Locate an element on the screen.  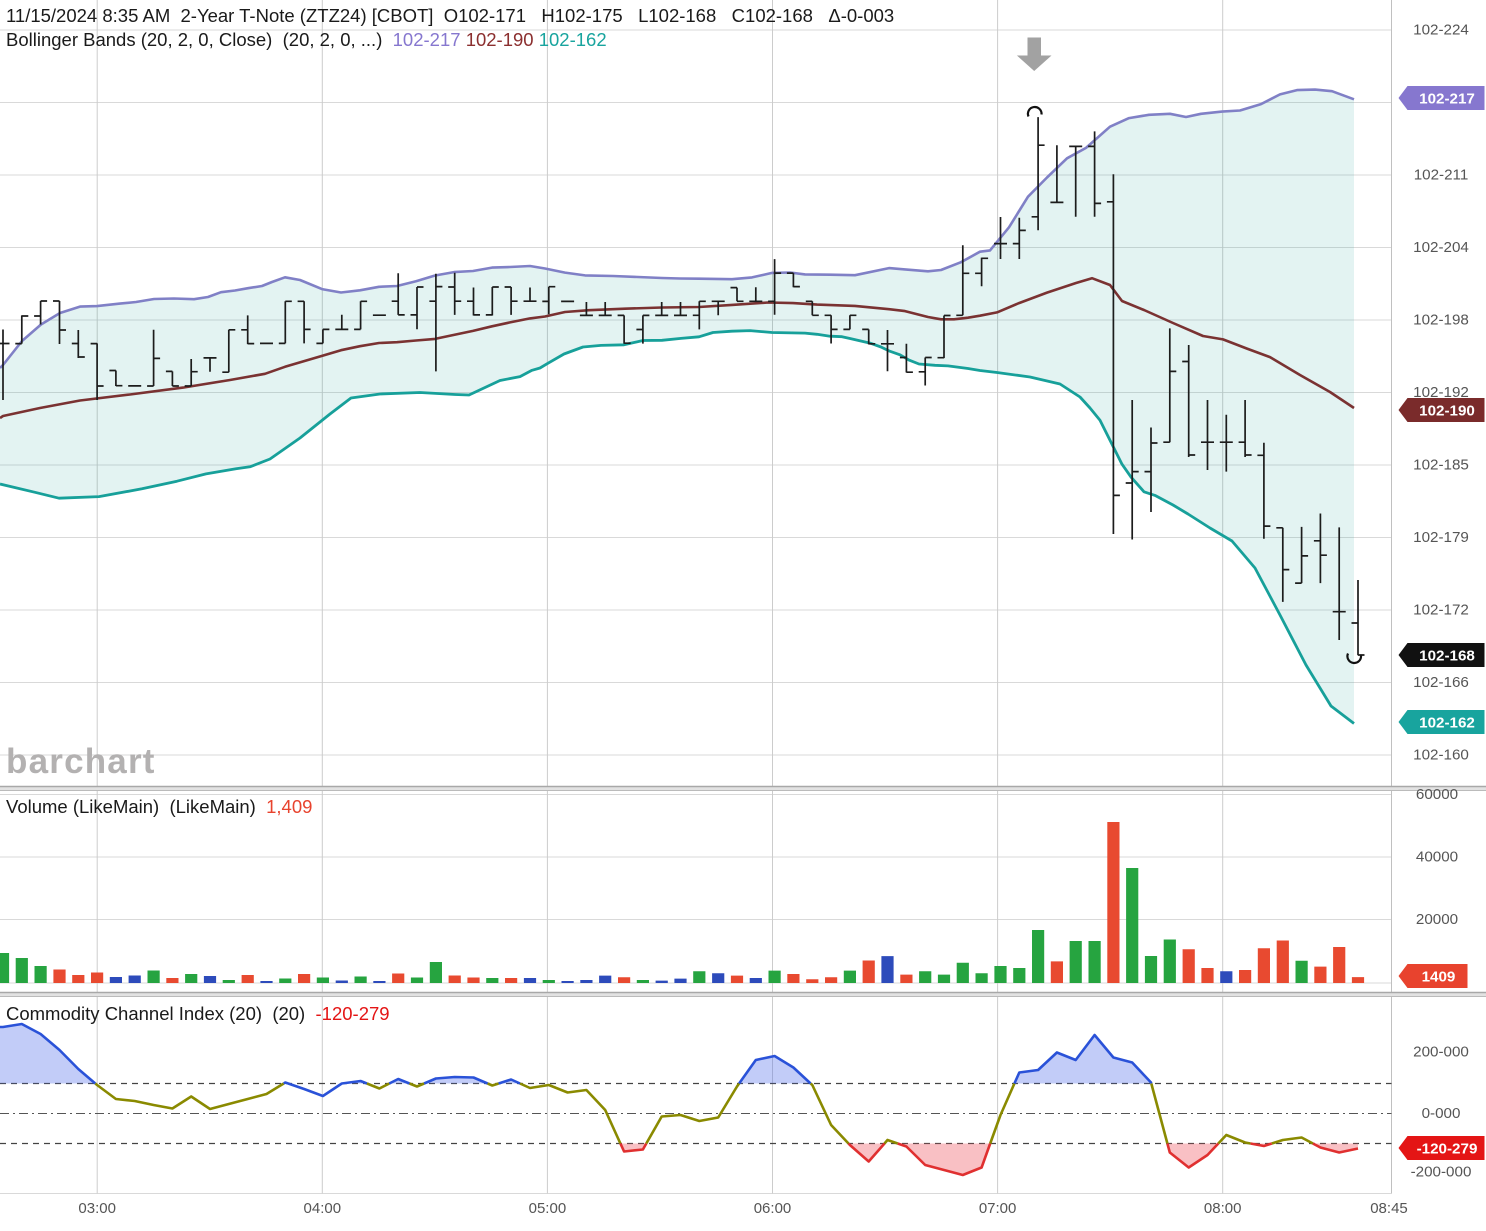
svg-text: 08:45 is located at coordinates (1389, 1208).